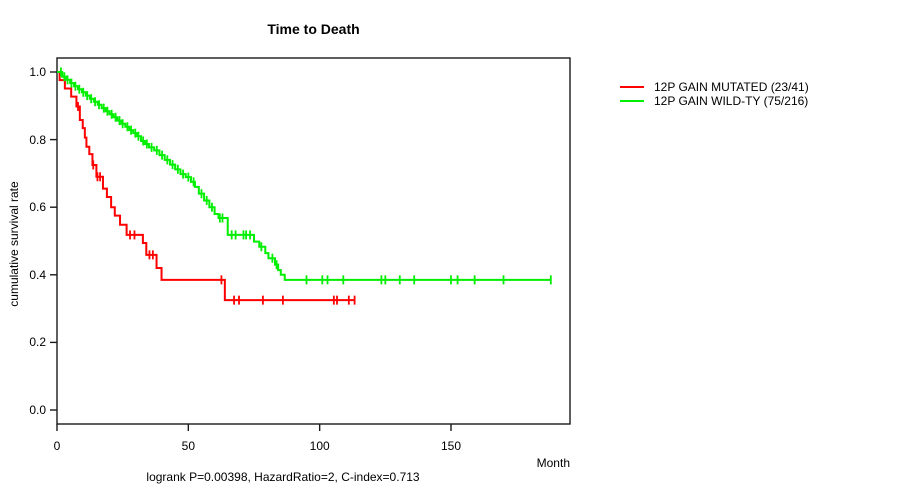 The height and width of the screenshot is (500, 900). I want to click on x-tick-label: 50, so click(188, 446).